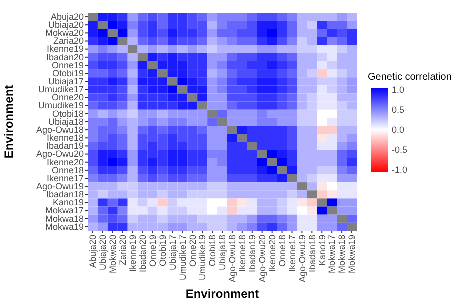  I want to click on color-bar-label: -0.5, so click(400, 149).